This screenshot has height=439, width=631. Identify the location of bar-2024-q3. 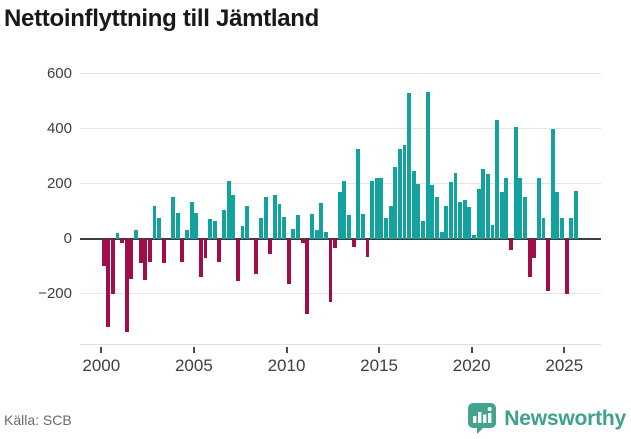
(557, 215).